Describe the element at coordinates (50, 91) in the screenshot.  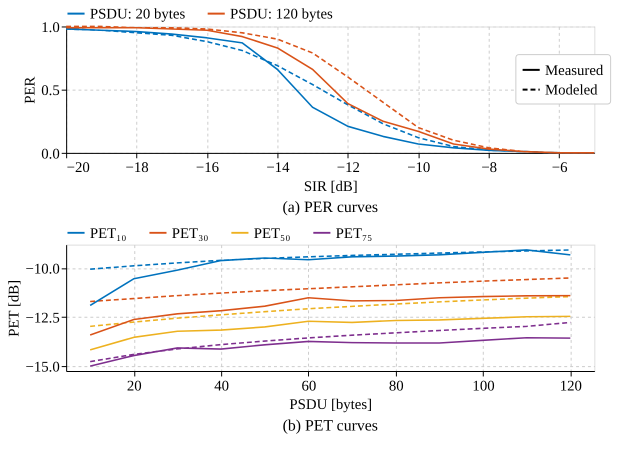
I see `y-tick-label: 0.5` at that location.